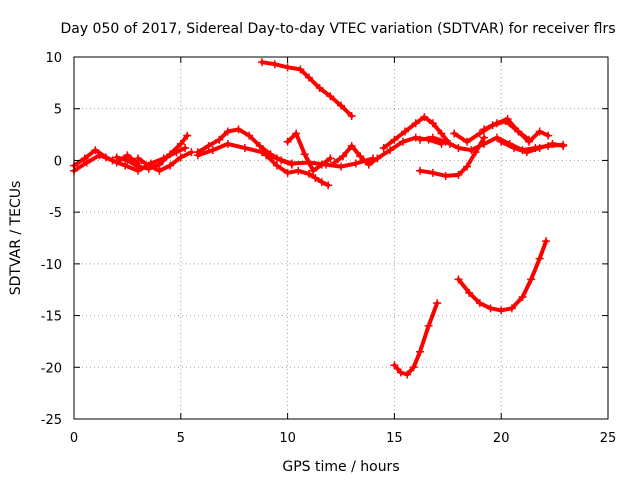 The height and width of the screenshot is (480, 640). Describe the element at coordinates (53, 58) in the screenshot. I see `y-tick-label: 10` at that location.